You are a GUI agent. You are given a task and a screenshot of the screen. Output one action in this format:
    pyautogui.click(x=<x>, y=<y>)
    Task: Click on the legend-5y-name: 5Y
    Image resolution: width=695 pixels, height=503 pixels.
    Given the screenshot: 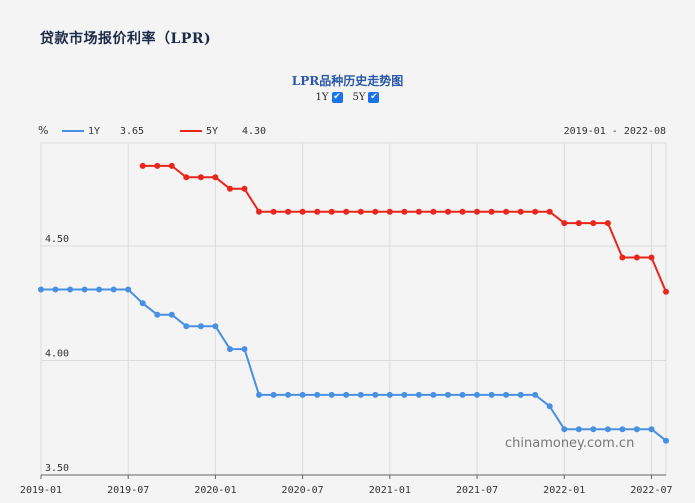 What is the action you would take?
    pyautogui.click(x=212, y=131)
    